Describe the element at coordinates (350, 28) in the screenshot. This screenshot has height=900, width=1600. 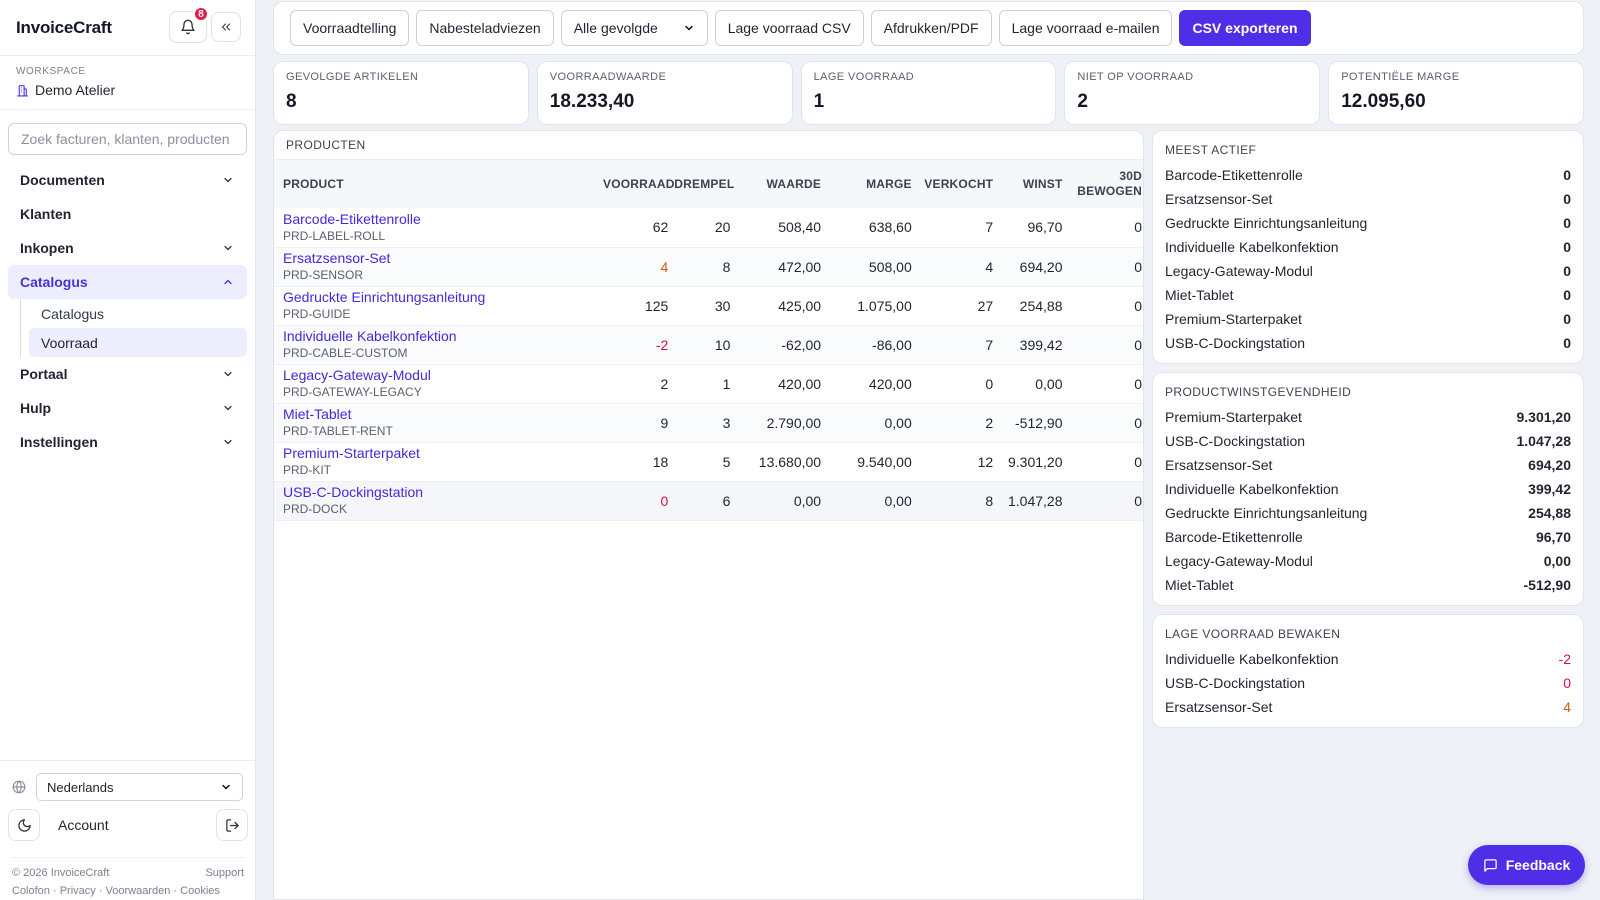
I see `voorraadtelling-button: Voorraadtelling` at that location.